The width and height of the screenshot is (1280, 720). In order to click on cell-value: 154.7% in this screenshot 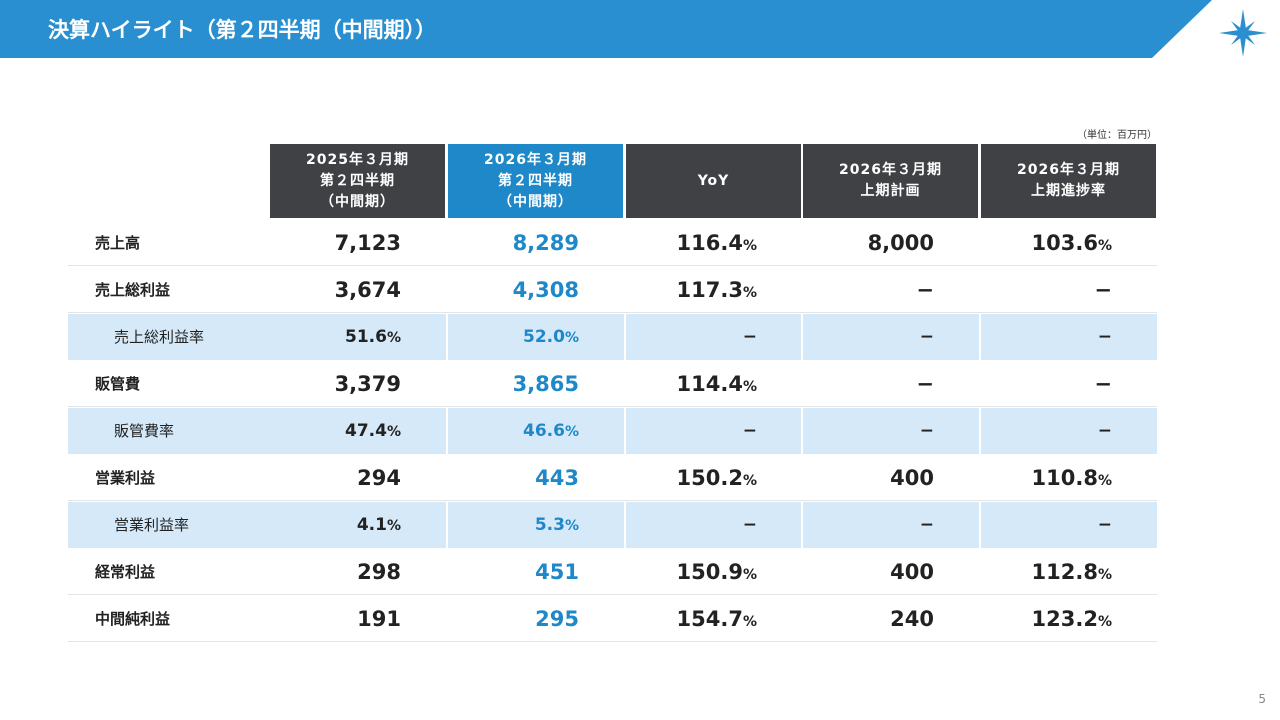, I will do `click(716, 619)`.